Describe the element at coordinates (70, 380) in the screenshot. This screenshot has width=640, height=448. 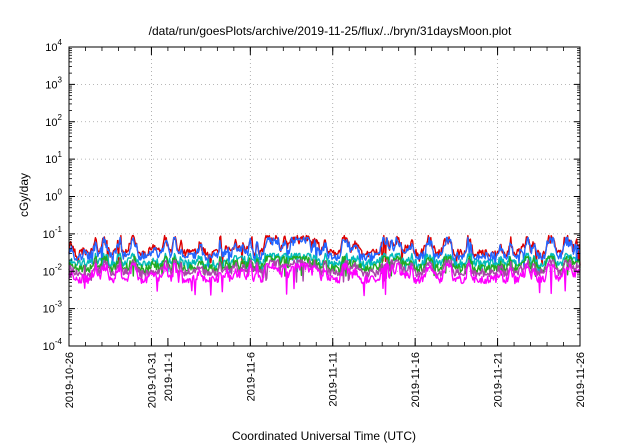
I see `x-tick-label: 2019-10-26` at that location.